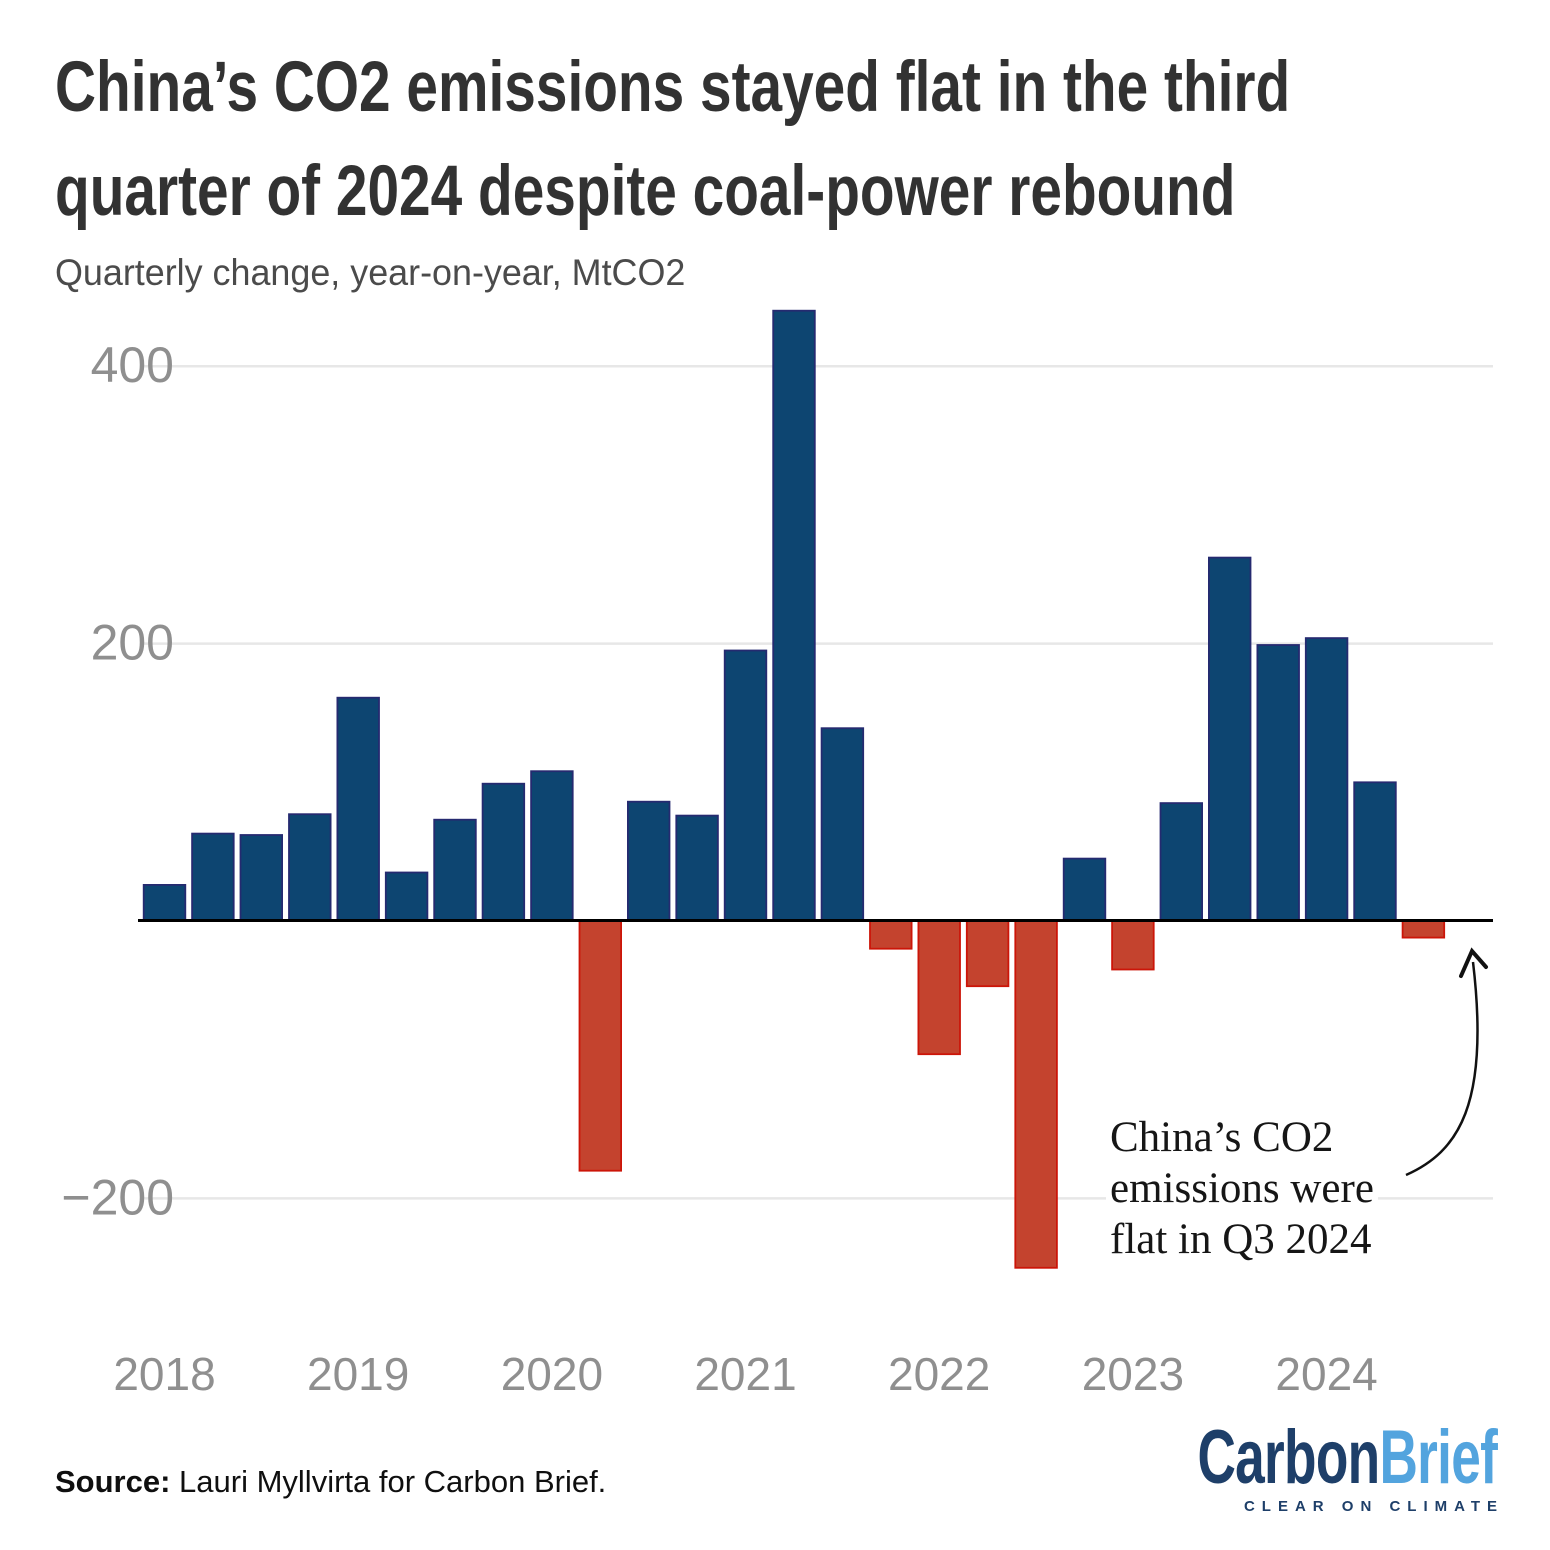 This screenshot has width=1550, height=1550. What do you see at coordinates (600, 1046) in the screenshot?
I see `bar-2020-q2` at bounding box center [600, 1046].